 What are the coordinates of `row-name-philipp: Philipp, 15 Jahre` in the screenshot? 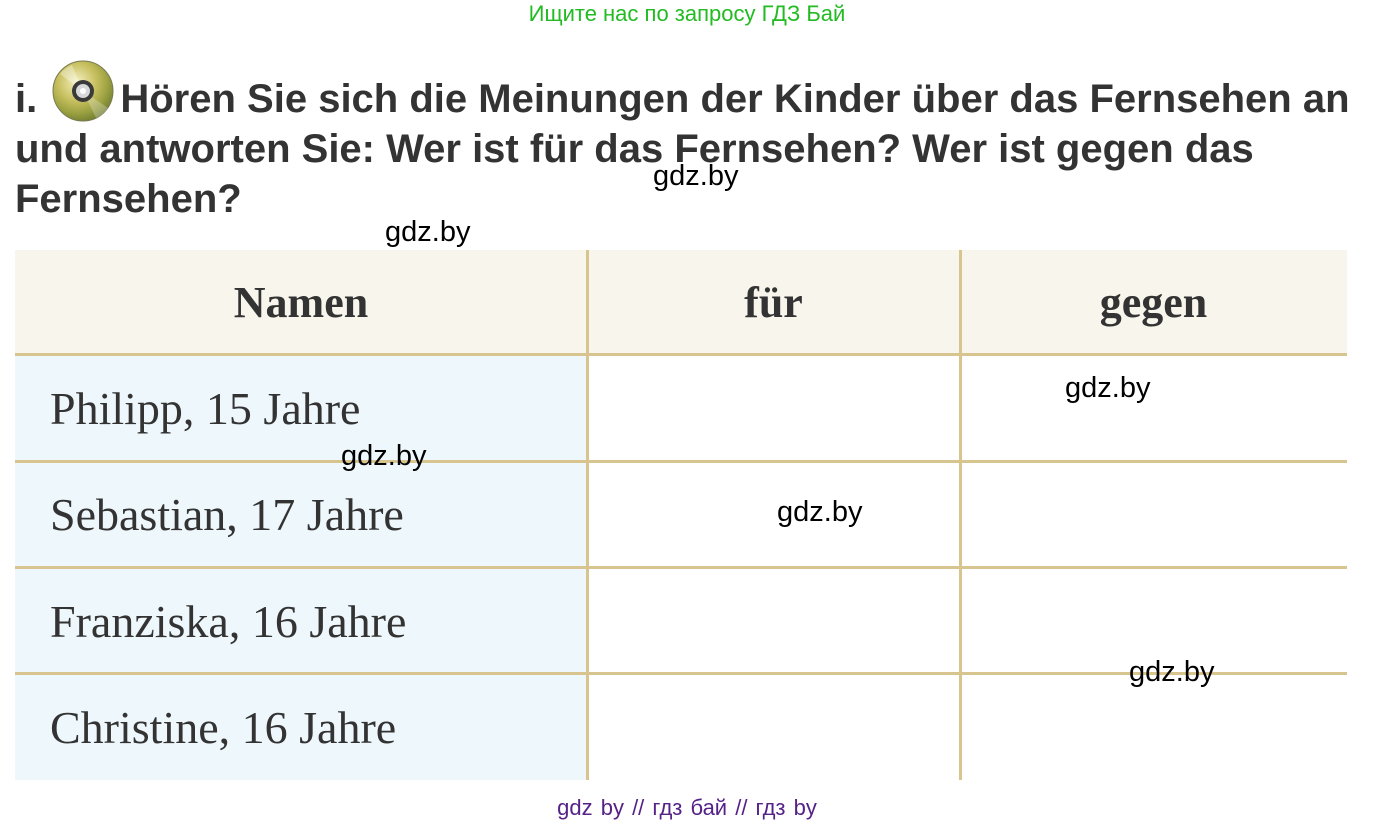 It's located at (205, 408).